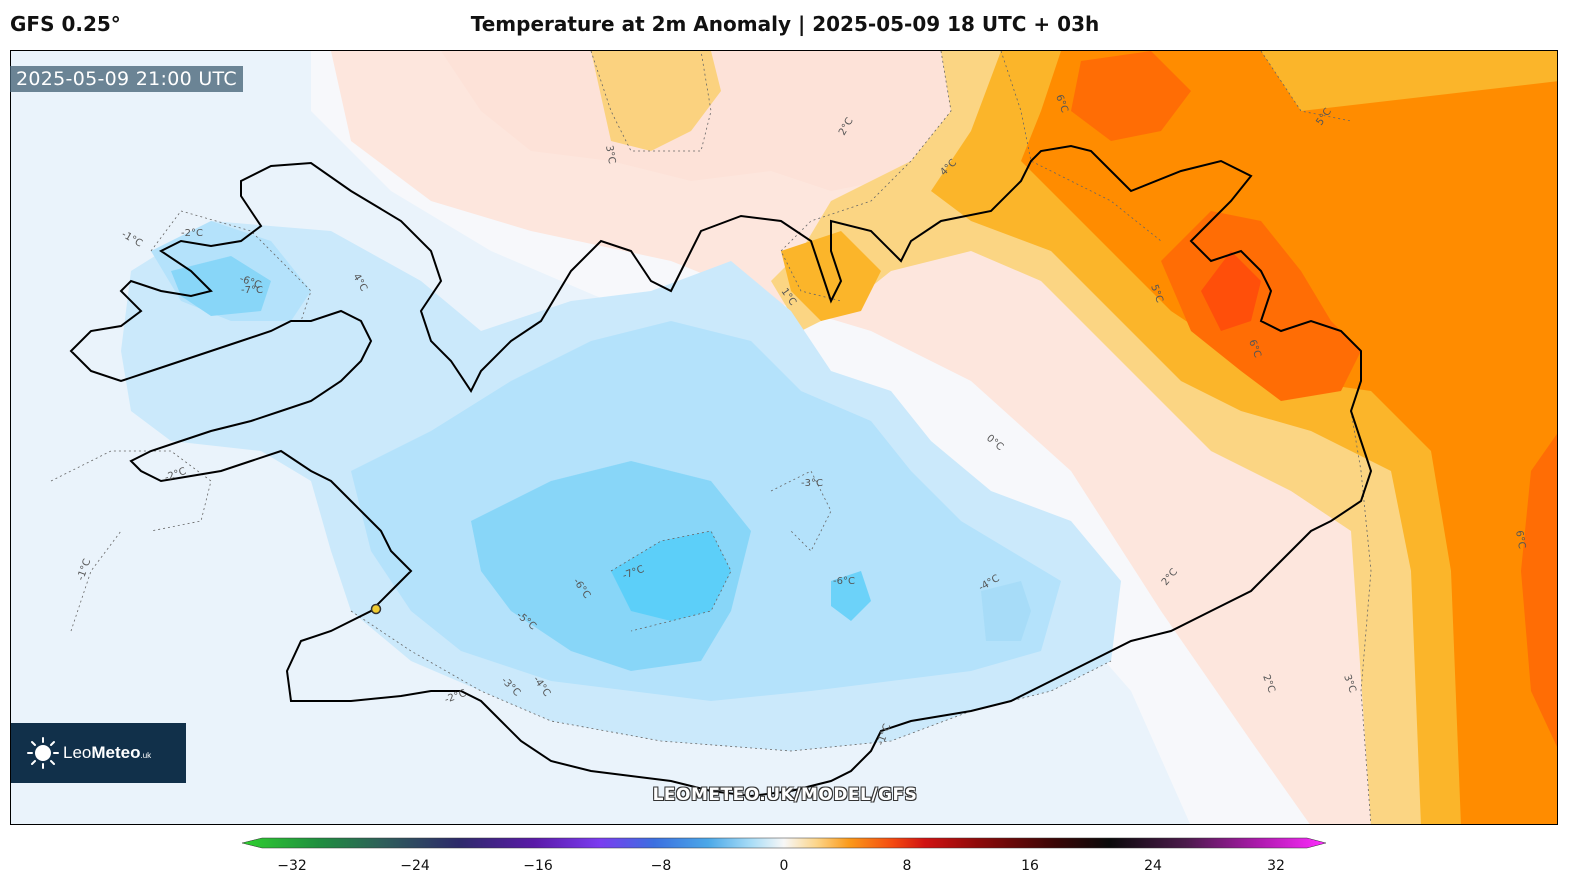  Describe the element at coordinates (785, 854) in the screenshot. I see `colorbar: −32 −24 −16 −8 0 8 16 24 32` at that location.